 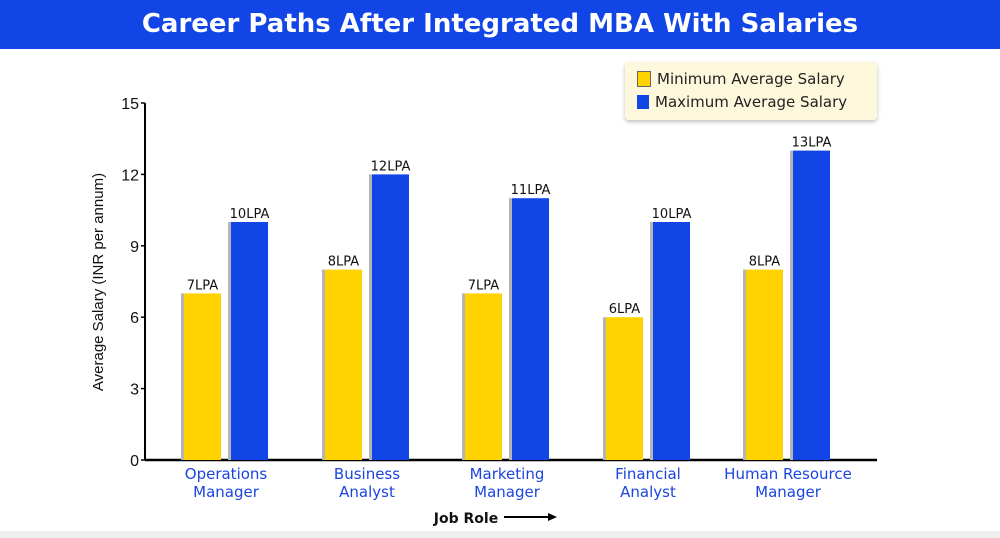 What do you see at coordinates (531, 190) in the screenshot?
I see `data-label: 11LPA` at bounding box center [531, 190].